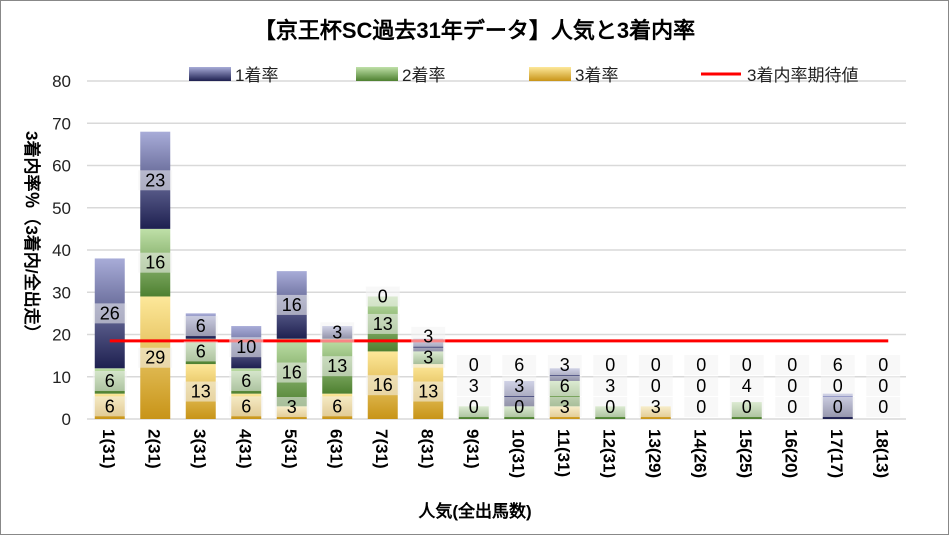  I want to click on y-tick-label: 50, so click(61, 208).